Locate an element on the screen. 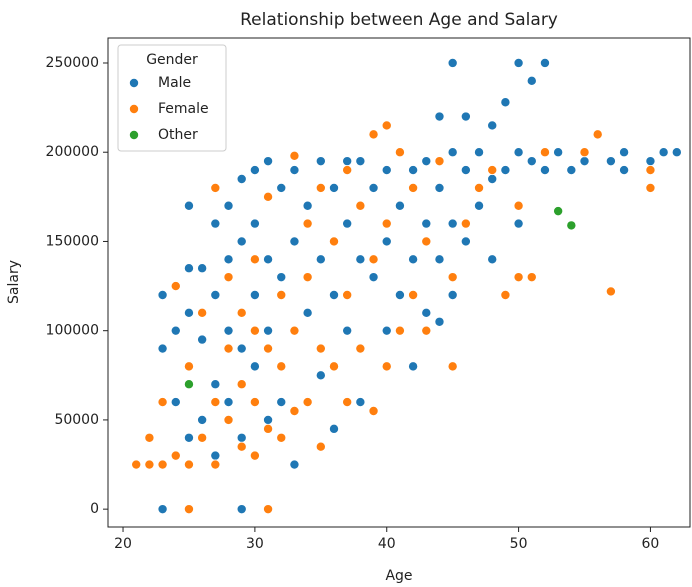  y-tick-label: 0 is located at coordinates (94, 509).